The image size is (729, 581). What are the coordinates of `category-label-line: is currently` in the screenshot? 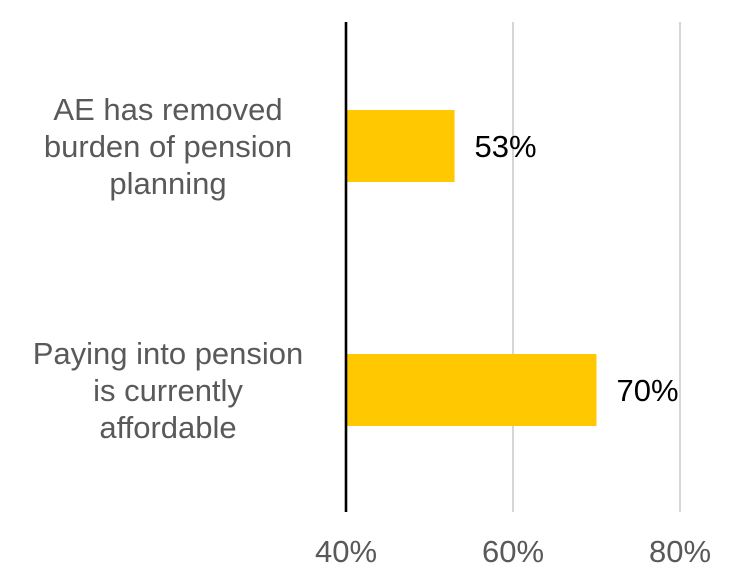 It's located at (168, 390).